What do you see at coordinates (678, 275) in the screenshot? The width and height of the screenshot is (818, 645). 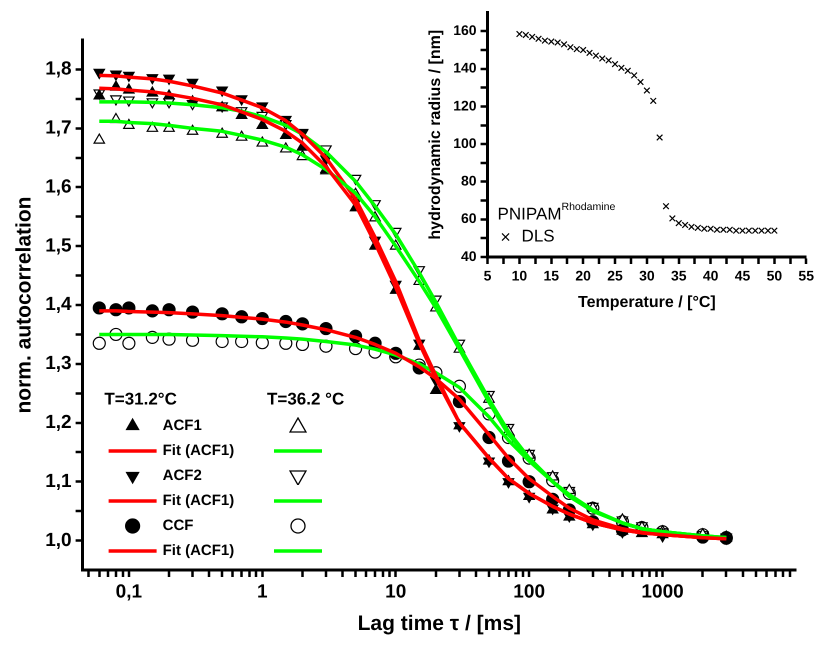 I see `x-tick-label: 35` at bounding box center [678, 275].